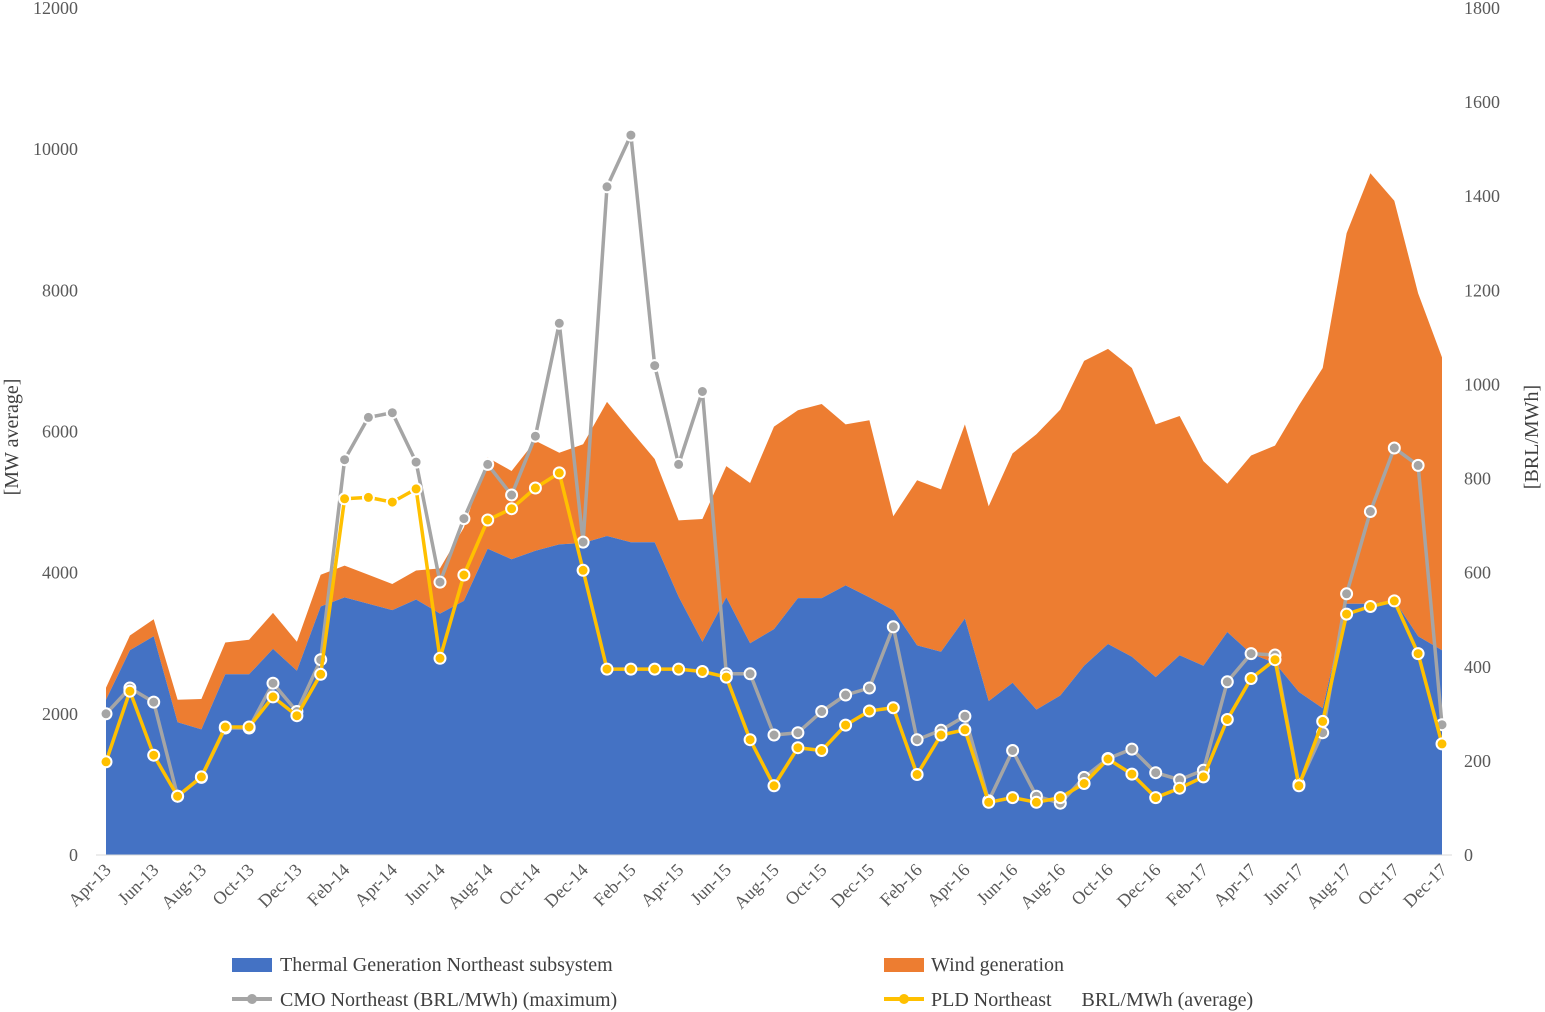 The width and height of the screenshot is (1545, 1012). What do you see at coordinates (901, 885) in the screenshot?
I see `x-tick-label: Feb-16` at bounding box center [901, 885].